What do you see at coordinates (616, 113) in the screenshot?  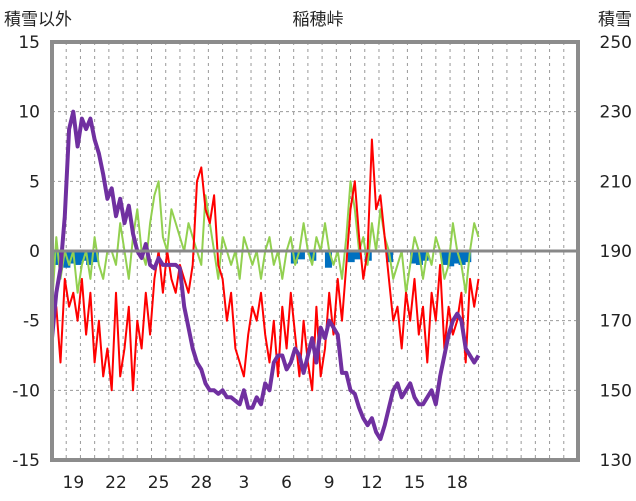 I see `right-tick-label-1: 230` at bounding box center [616, 113].